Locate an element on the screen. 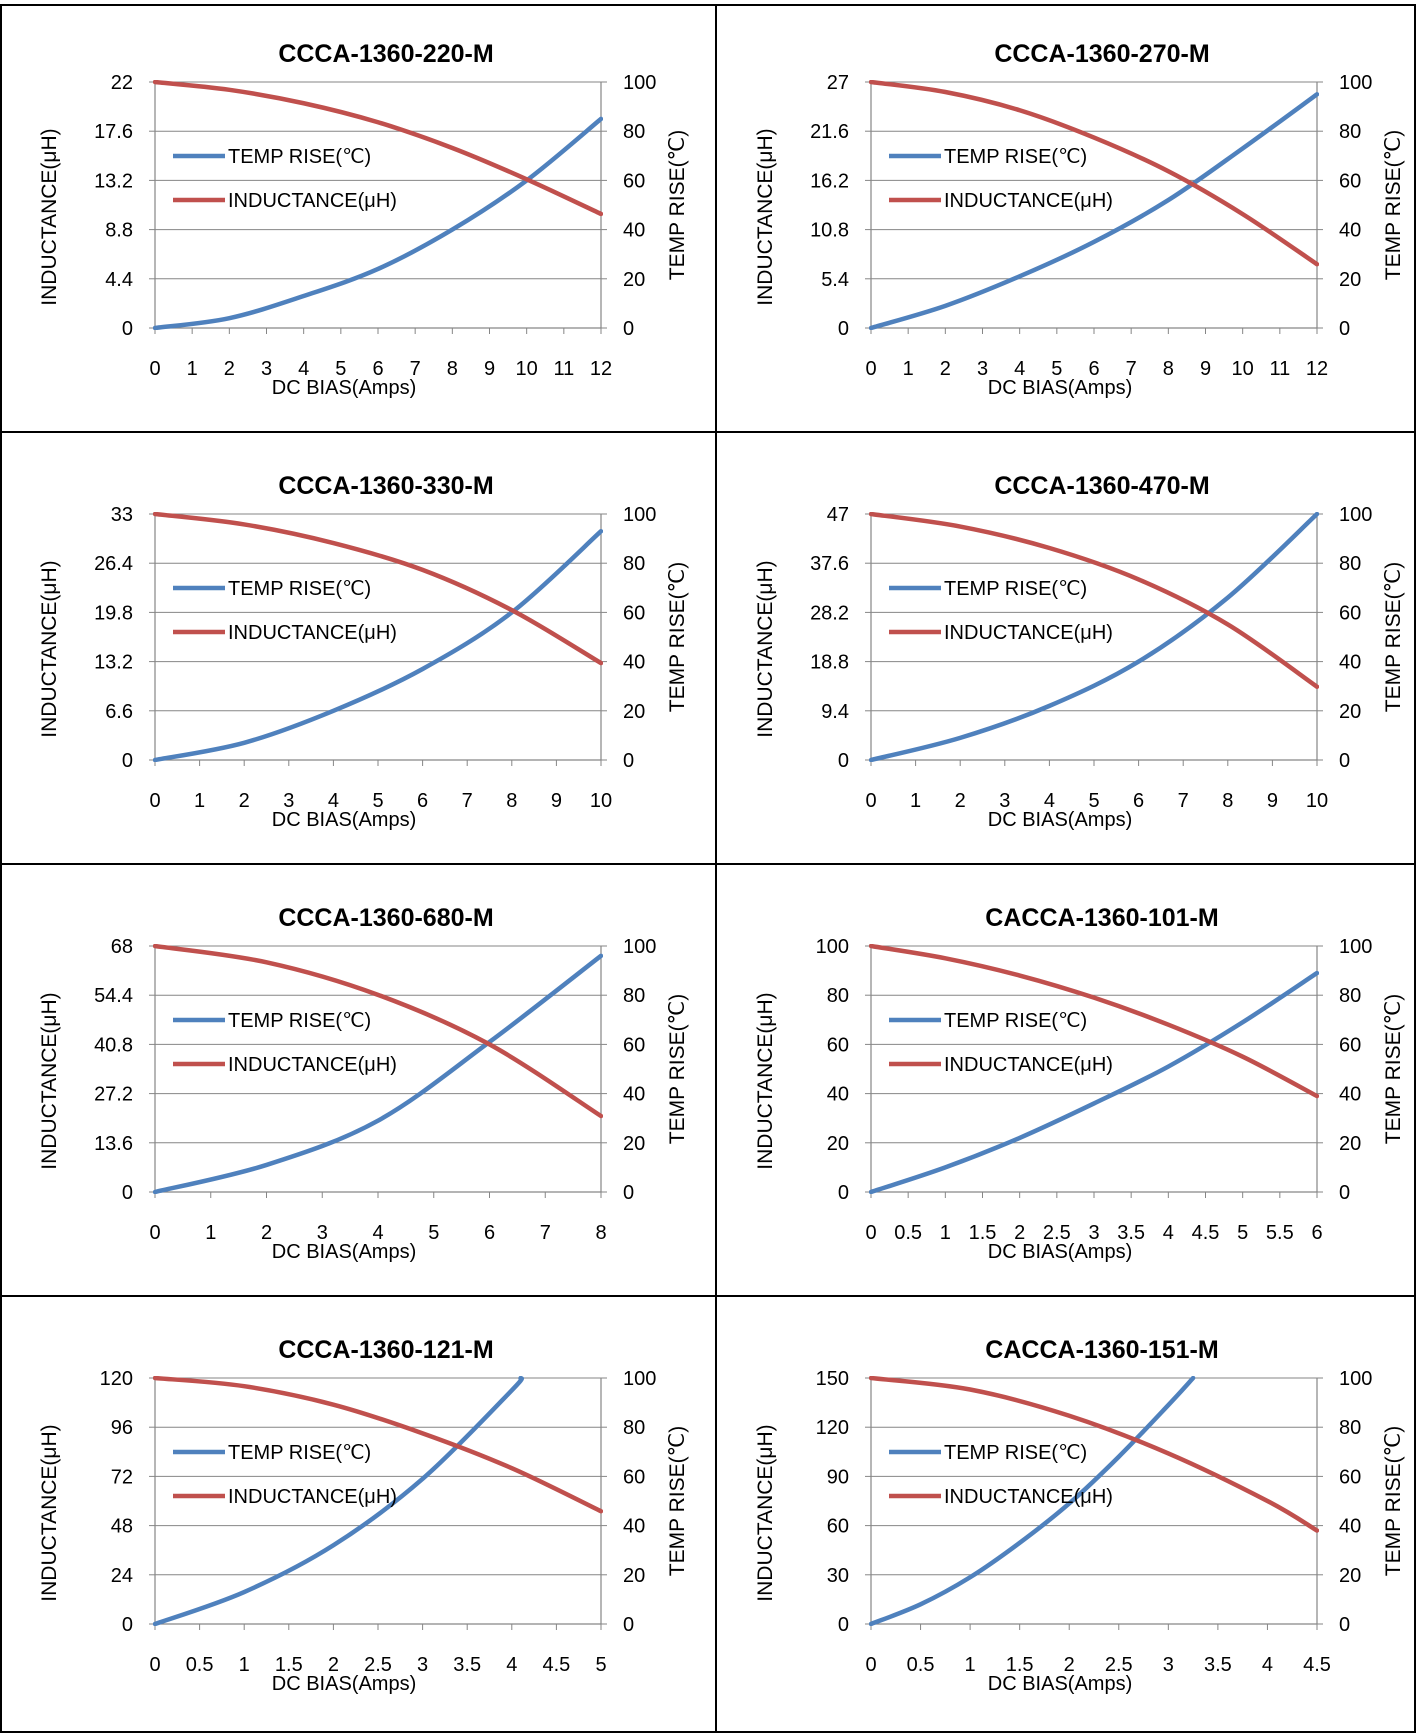 This screenshot has width=1428, height=1733. y-left-tick-label: 33 is located at coordinates (122, 515).